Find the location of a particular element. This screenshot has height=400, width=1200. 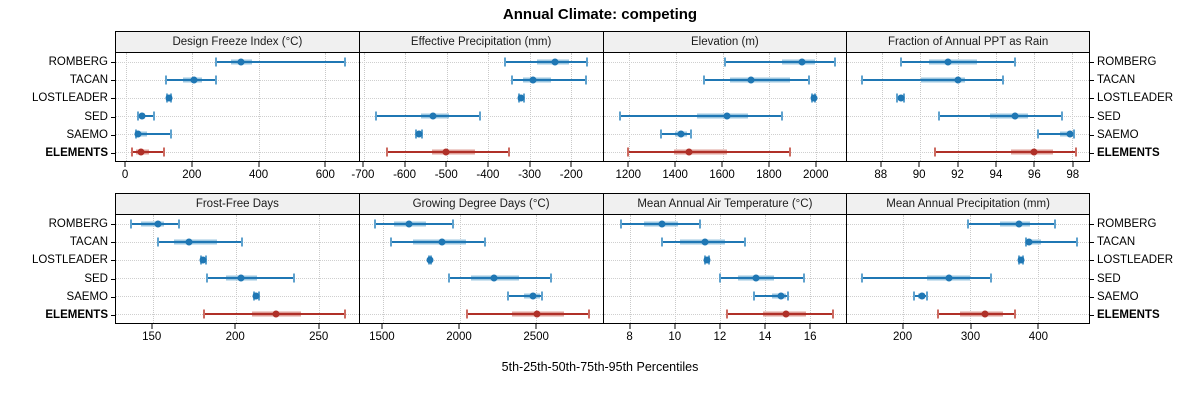

plot-frost-free-days is located at coordinates (237, 269).